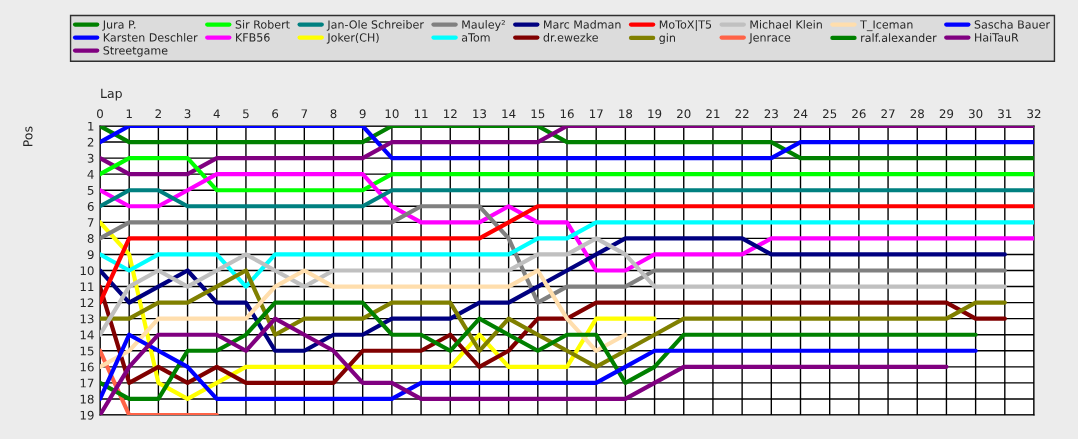  What do you see at coordinates (275, 114) in the screenshot?
I see `x-tick-label: 6` at bounding box center [275, 114].